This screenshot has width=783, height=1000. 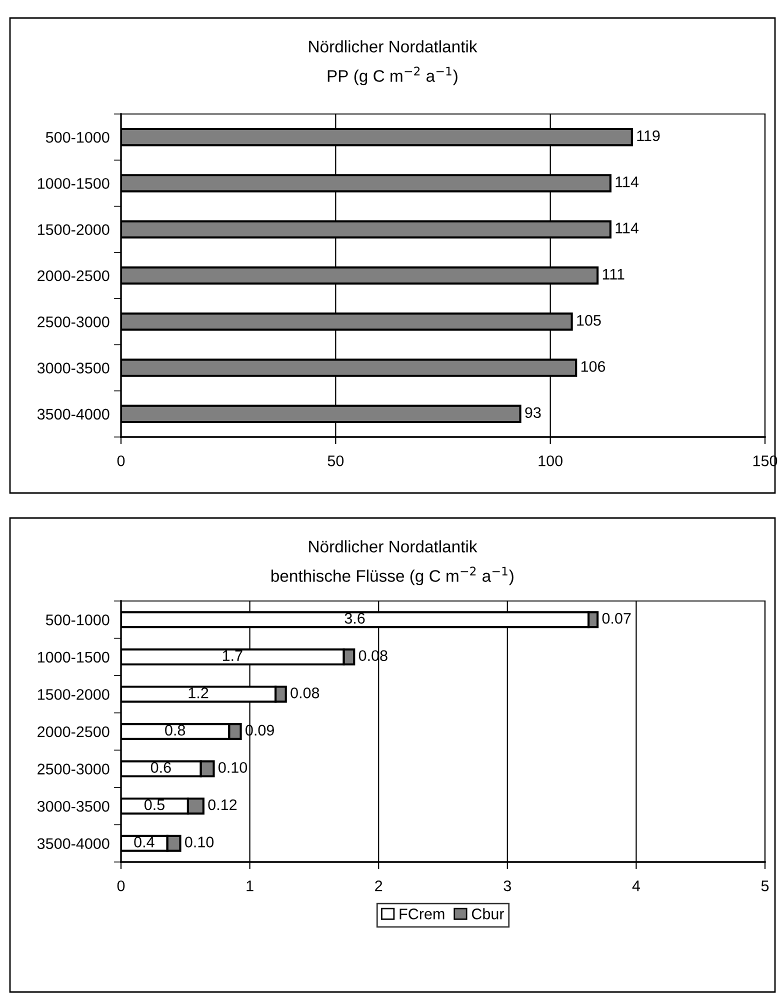 What do you see at coordinates (648, 136) in the screenshot?
I see `data-label: 119` at bounding box center [648, 136].